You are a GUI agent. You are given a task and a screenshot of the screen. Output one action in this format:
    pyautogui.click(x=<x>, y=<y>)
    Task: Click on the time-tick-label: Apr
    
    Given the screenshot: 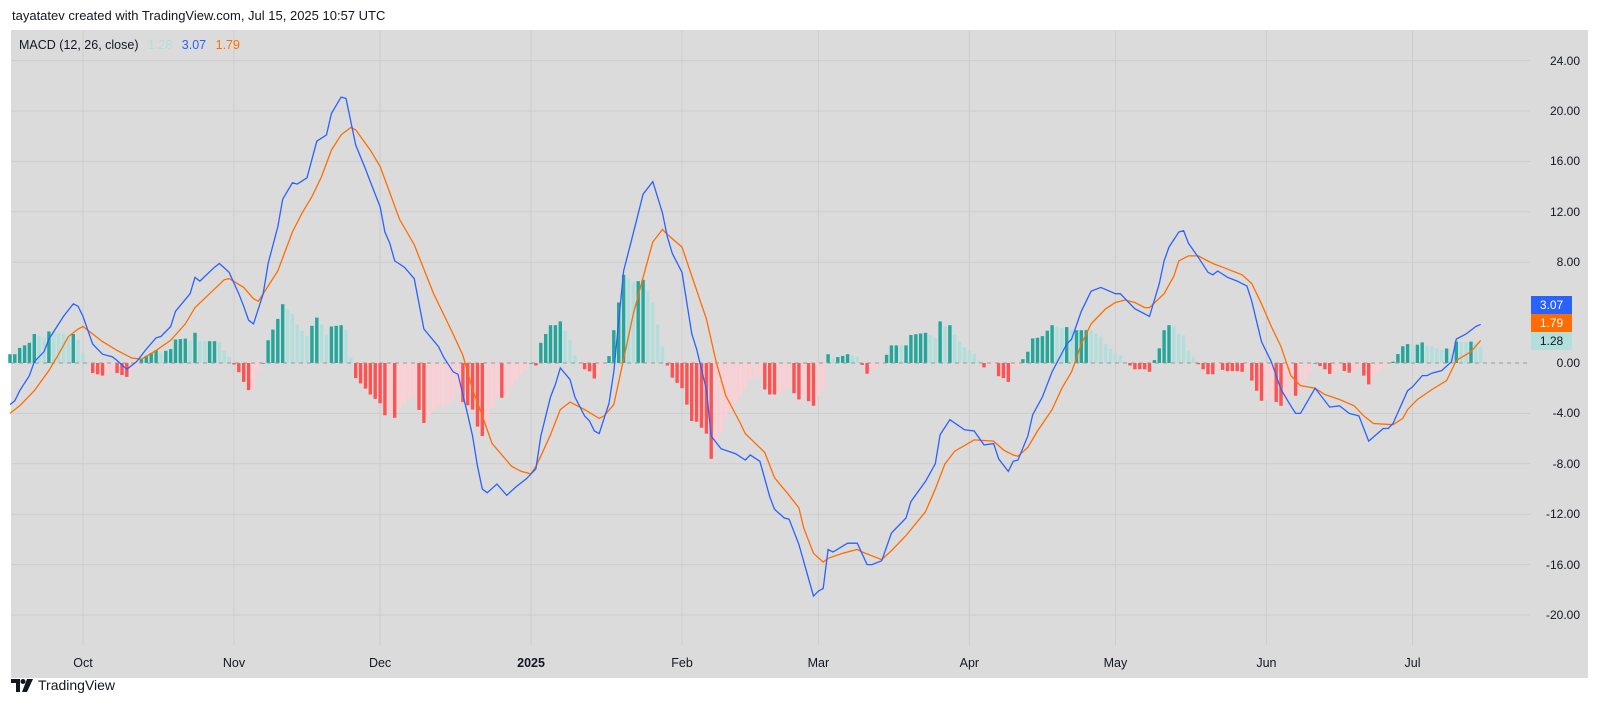 What is the action you would take?
    pyautogui.click(x=969, y=663)
    